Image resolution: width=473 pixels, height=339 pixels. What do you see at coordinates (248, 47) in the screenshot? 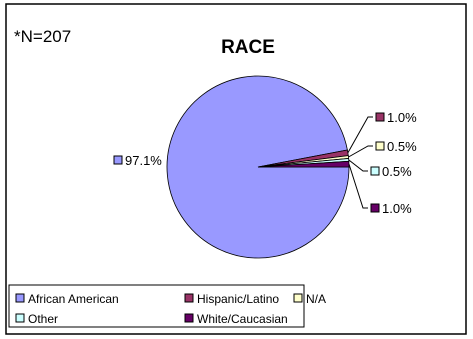
I see `chart-title: RACE` at bounding box center [248, 47].